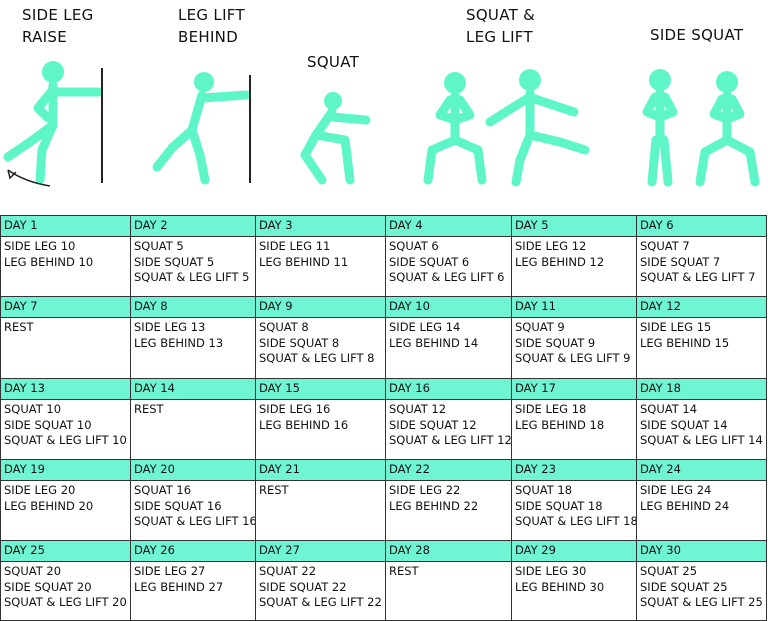 The width and height of the screenshot is (768, 621). What do you see at coordinates (425, 327) in the screenshot?
I see `text-line: SIDE LEG 14` at bounding box center [425, 327].